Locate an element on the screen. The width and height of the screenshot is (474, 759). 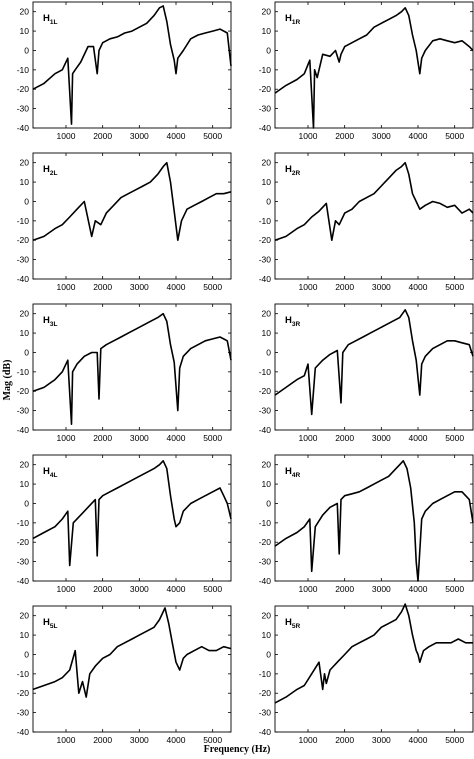
series-line-4r is located at coordinates (374, 520).